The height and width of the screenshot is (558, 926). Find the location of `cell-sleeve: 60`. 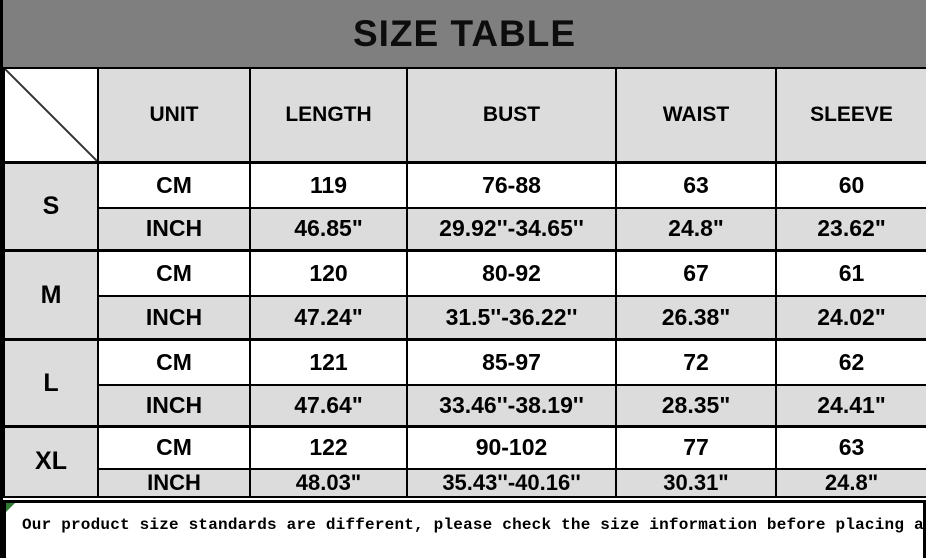

cell-sleeve: 60 is located at coordinates (850, 185).